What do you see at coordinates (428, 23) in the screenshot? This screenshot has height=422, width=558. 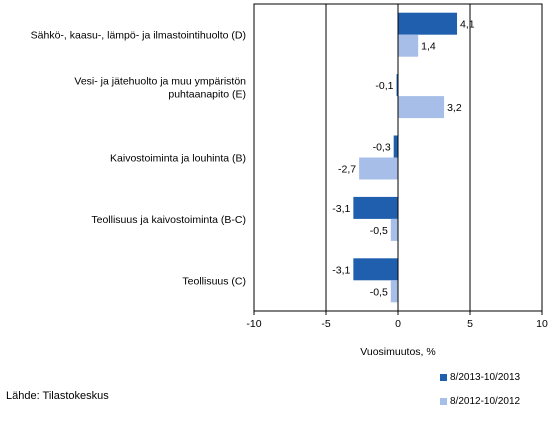 I see `bar-s1-c1` at bounding box center [428, 23].